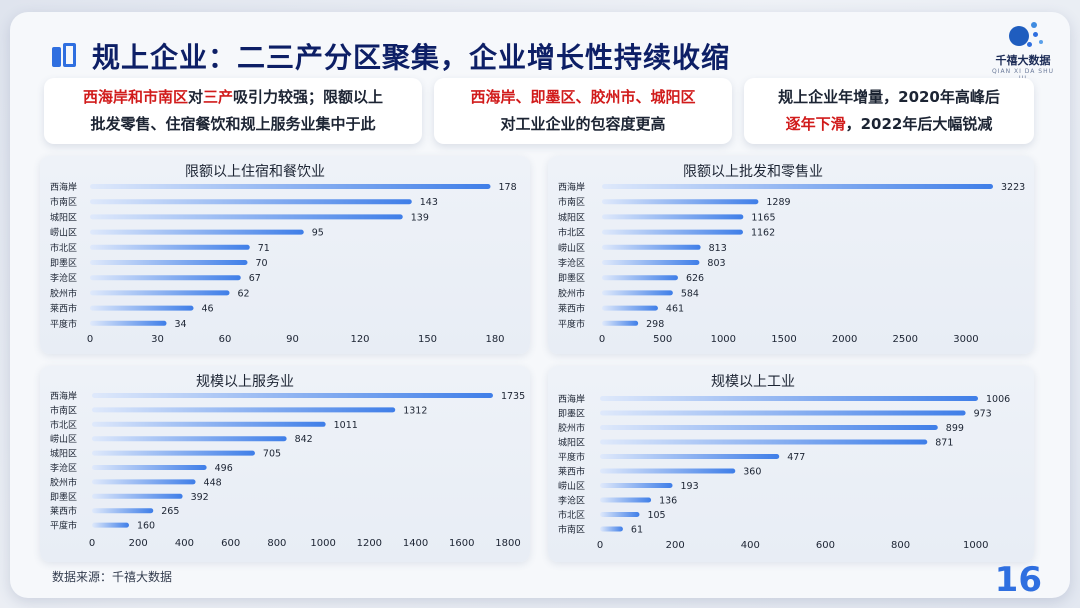 This screenshot has width=1080, height=608. Describe the element at coordinates (308, 97) in the screenshot. I see `callout-text: 吸引力较强；限额以上` at that location.